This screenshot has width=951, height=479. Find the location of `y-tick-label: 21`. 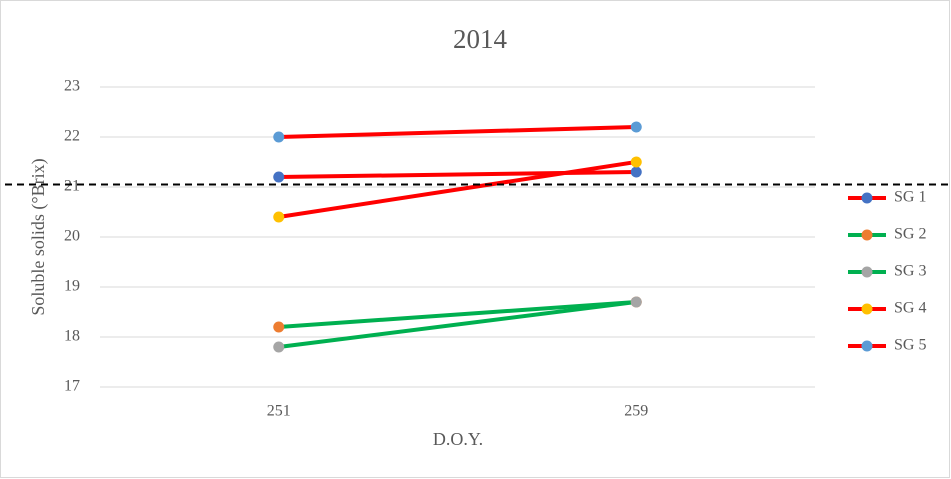

y-tick-label: 21 is located at coordinates (72, 186).